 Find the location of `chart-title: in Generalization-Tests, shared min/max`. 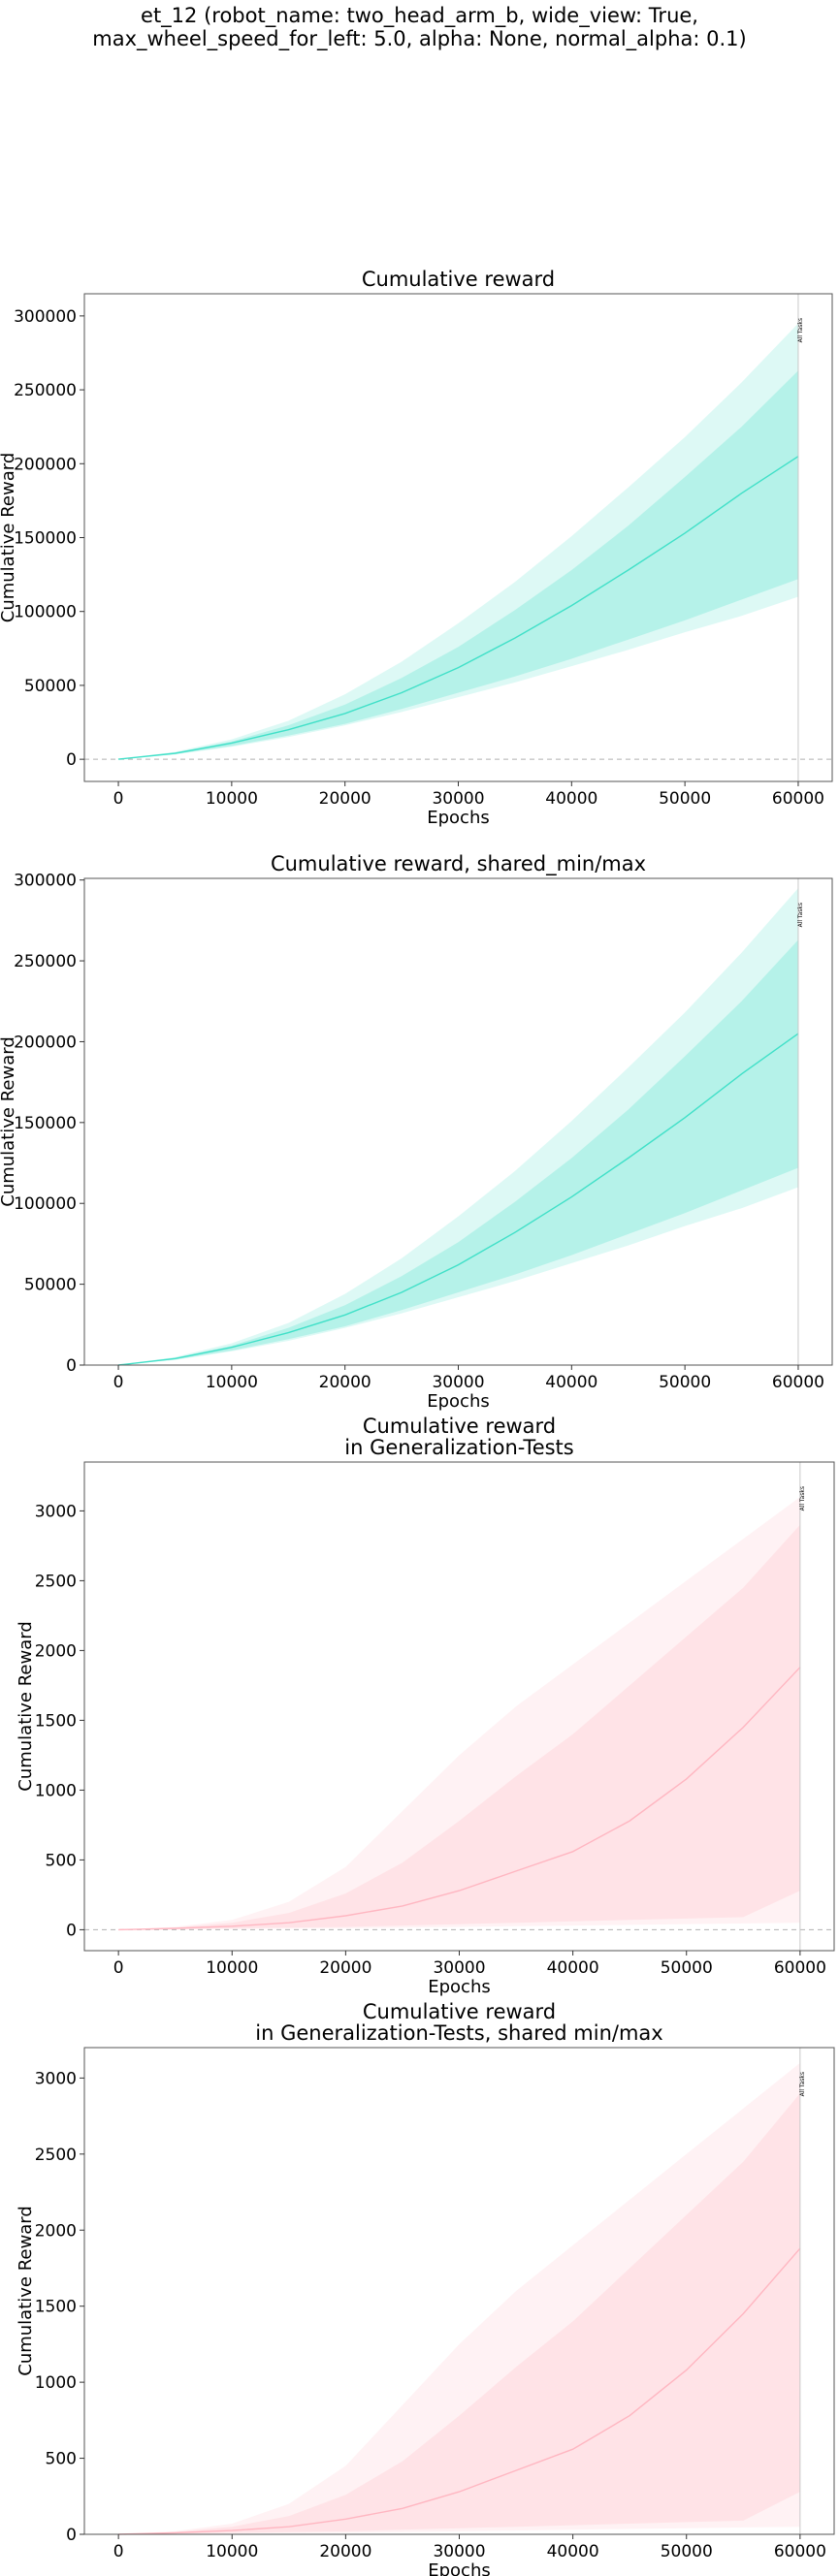

chart-title: in Generalization-Tests, shared min/max is located at coordinates (458, 2033).